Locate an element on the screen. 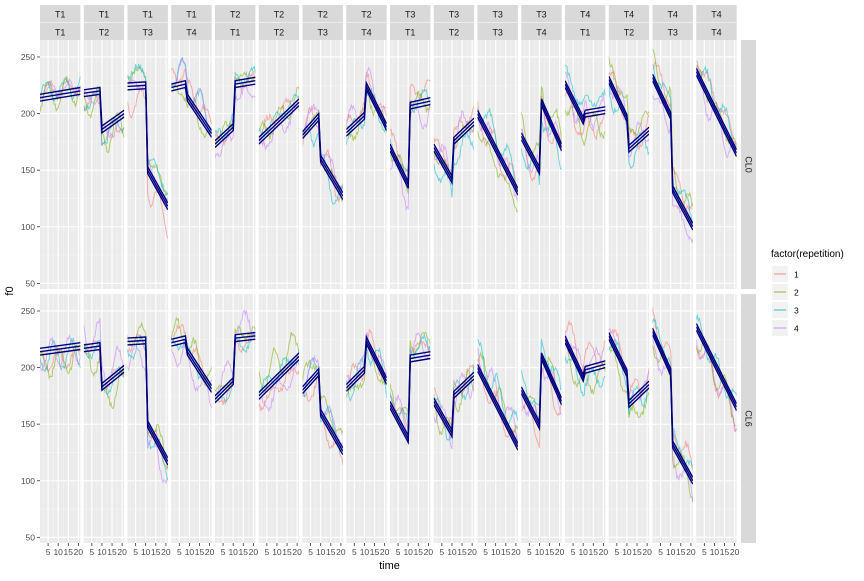  strip-top-label: T2 is located at coordinates (279, 15).